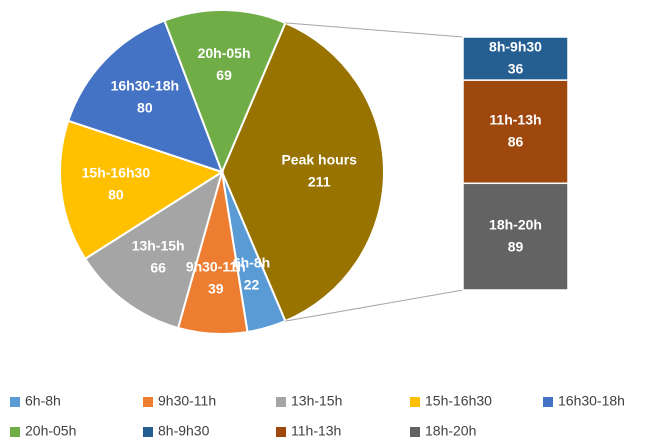 Image resolution: width=656 pixels, height=441 pixels. What do you see at coordinates (184, 431) in the screenshot?
I see `legend-label: 8h-9h30` at bounding box center [184, 431].